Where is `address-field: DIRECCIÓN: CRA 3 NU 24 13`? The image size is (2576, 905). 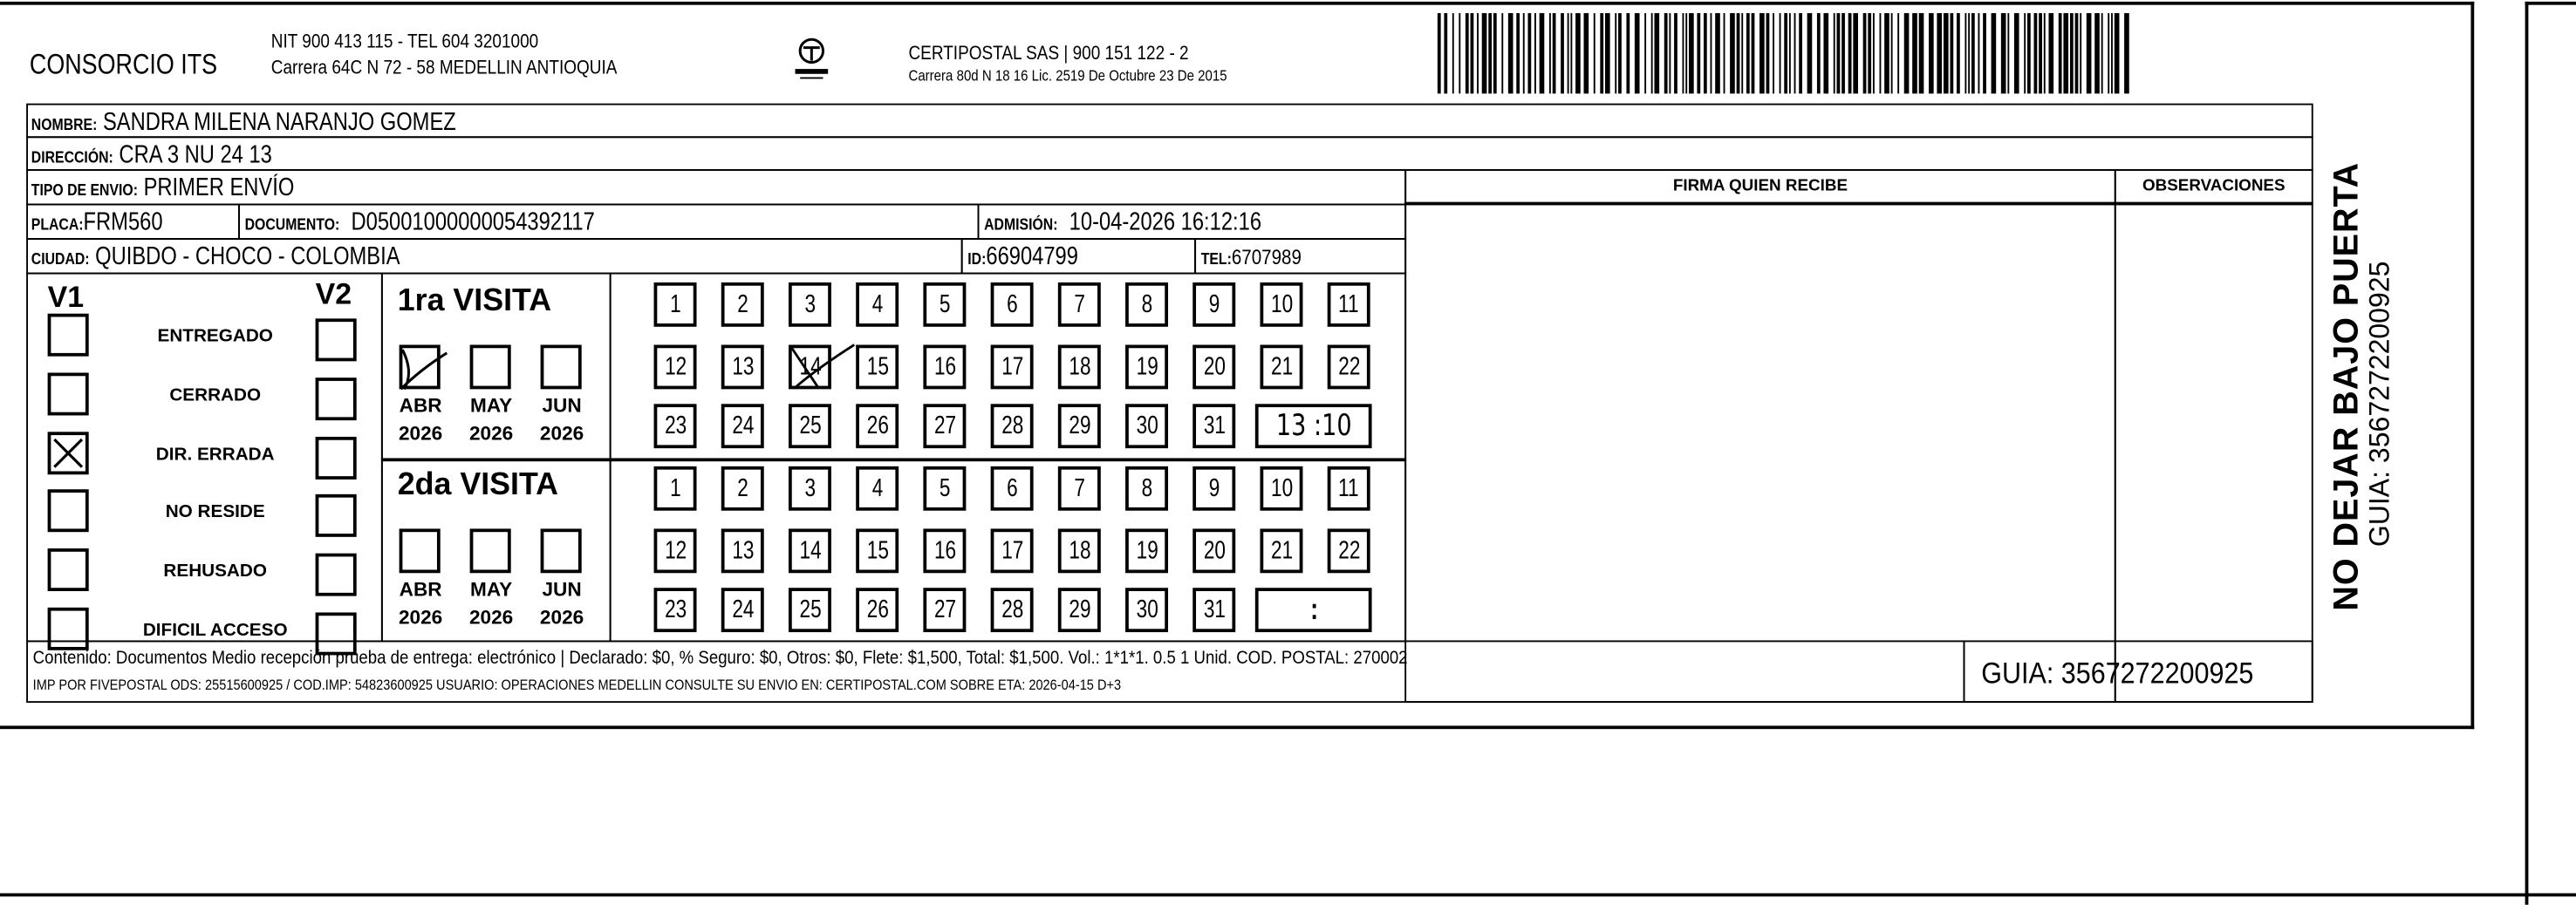 address-field: DIRECCIÓN: CRA 3 NU 24 13 is located at coordinates (151, 154).